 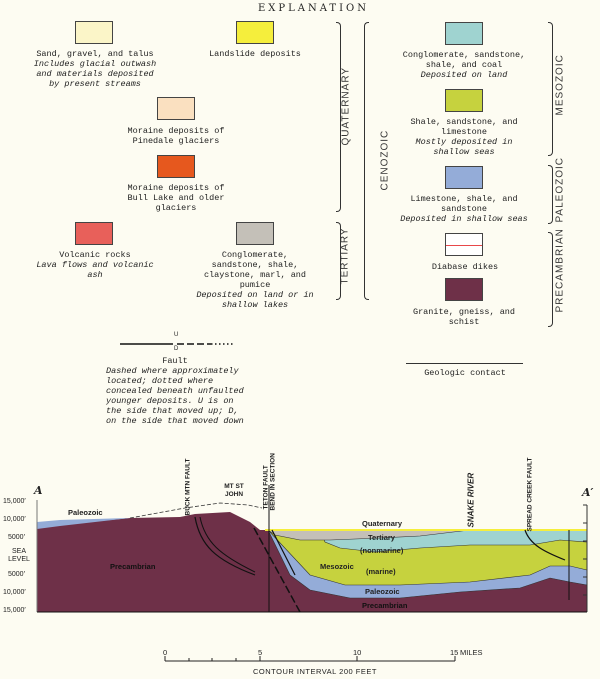 I want to click on fault-up-label: U, so click(x=176, y=335).